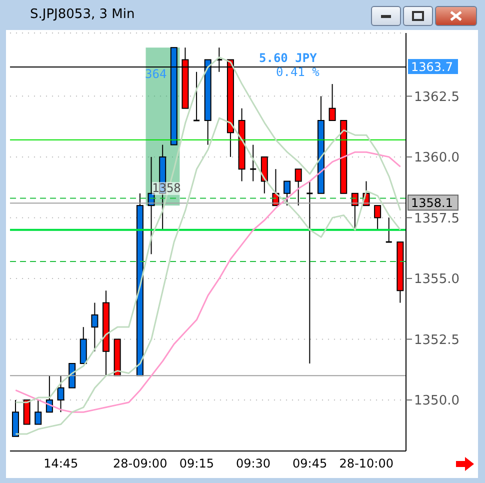 Image resolution: width=485 pixels, height=483 pixels. What do you see at coordinates (437, 401) in the screenshot?
I see `y-tick-label: 1350.0` at bounding box center [437, 401].